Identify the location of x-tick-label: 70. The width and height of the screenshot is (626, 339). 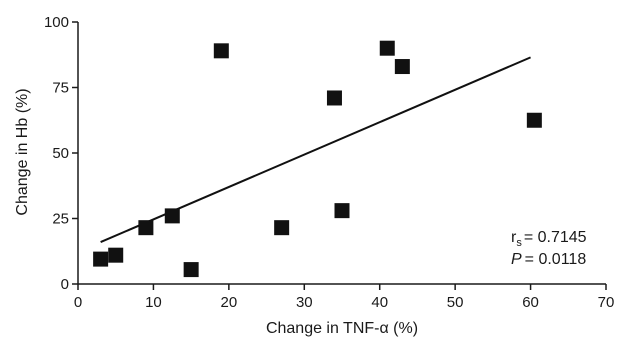
(606, 302).